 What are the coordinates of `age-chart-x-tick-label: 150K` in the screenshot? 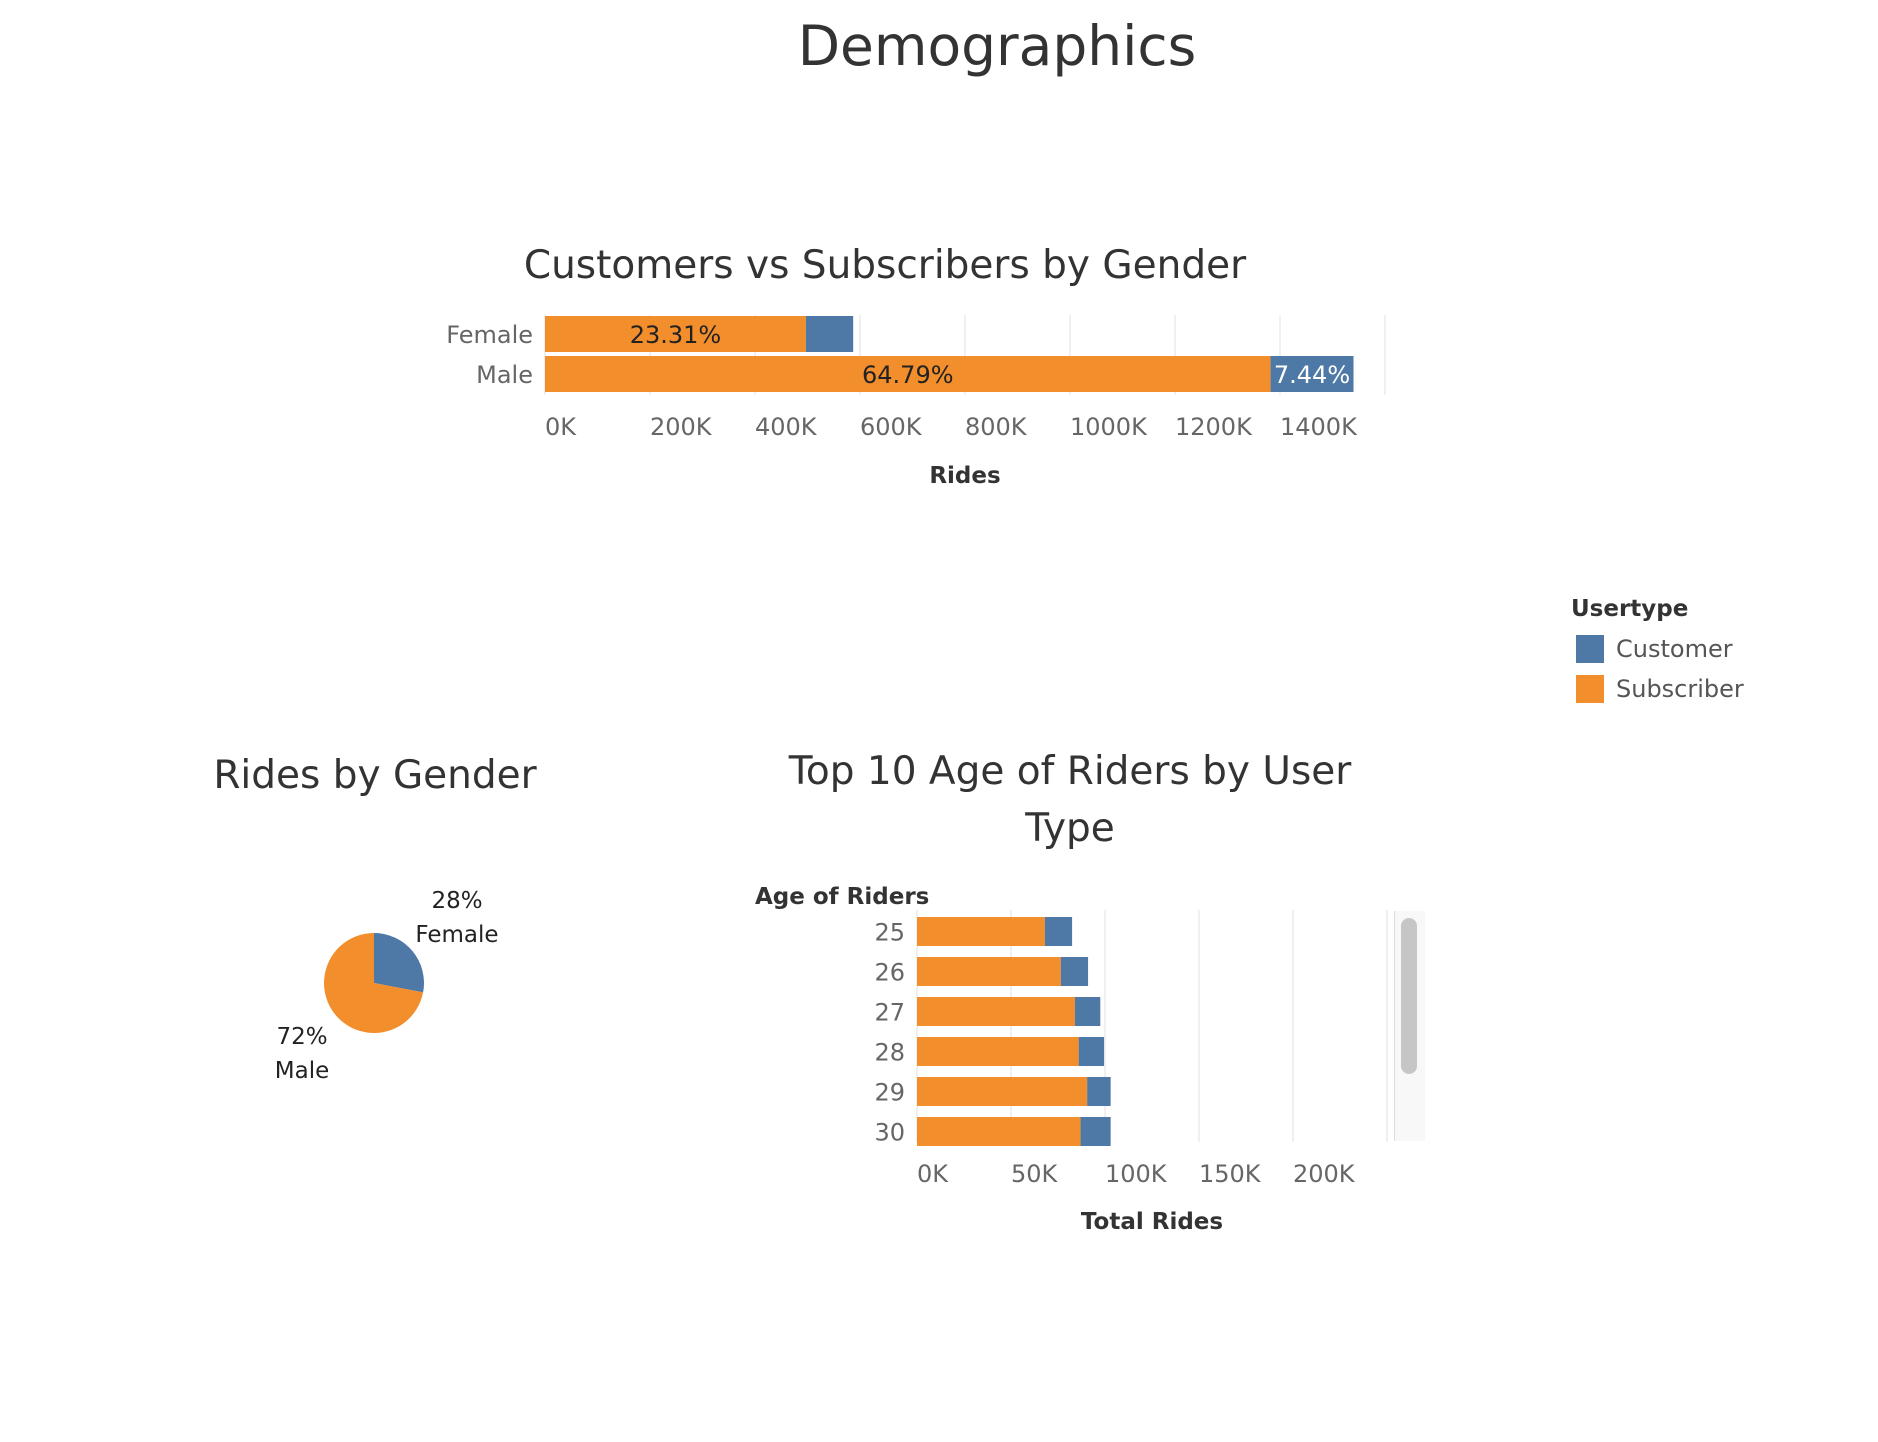 It's located at (1230, 1174).